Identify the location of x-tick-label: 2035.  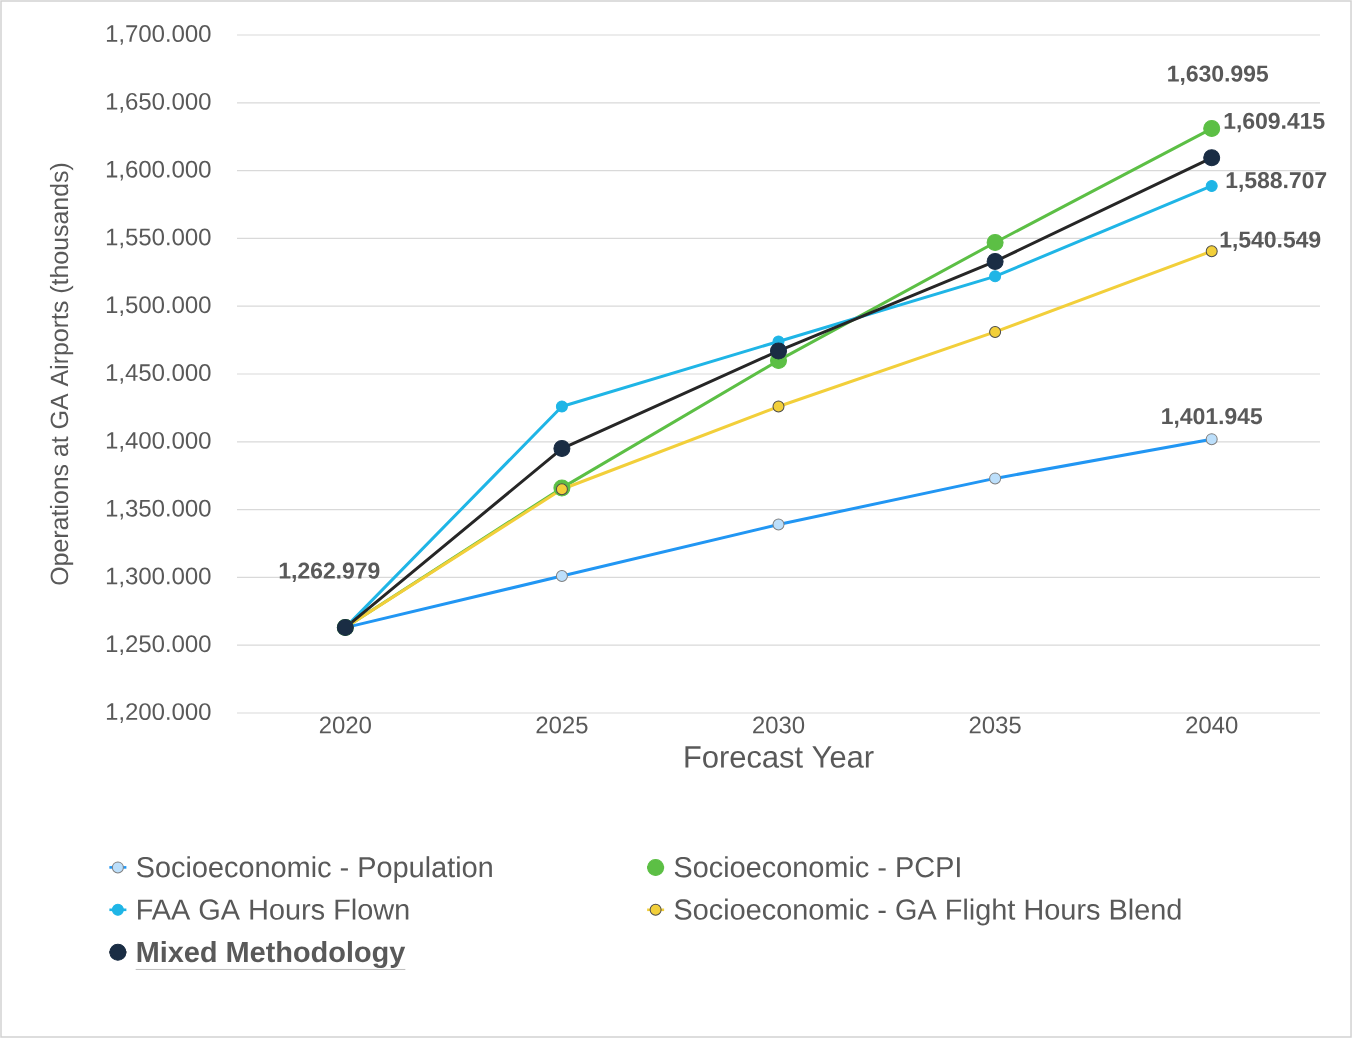
(995, 725).